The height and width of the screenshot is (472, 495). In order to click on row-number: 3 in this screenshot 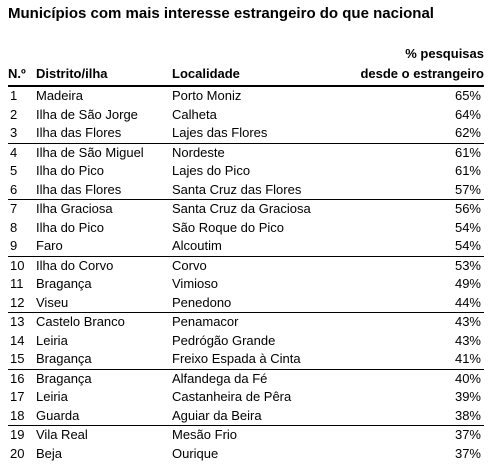, I will do `click(14, 132)`.